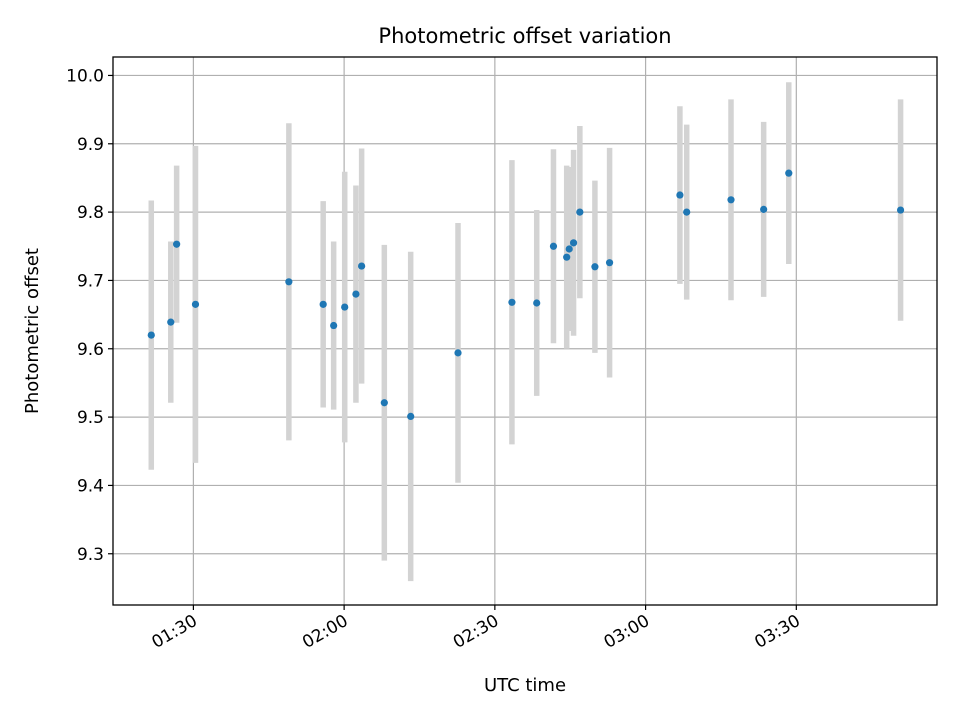 This screenshot has width=960, height=720. What do you see at coordinates (524, 36) in the screenshot?
I see `chart-title: Photometric offset variation` at bounding box center [524, 36].